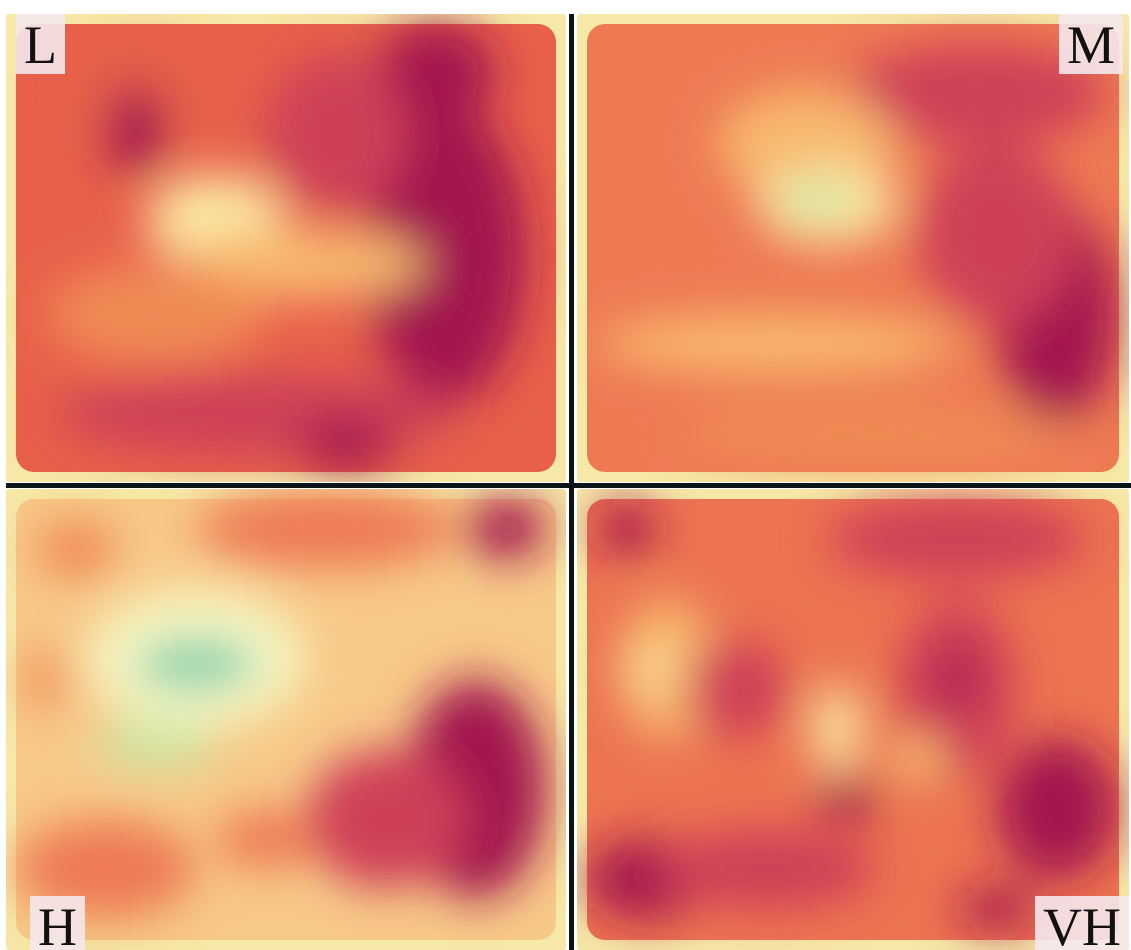  I want to click on panel-label-H: H, so click(57, 923).